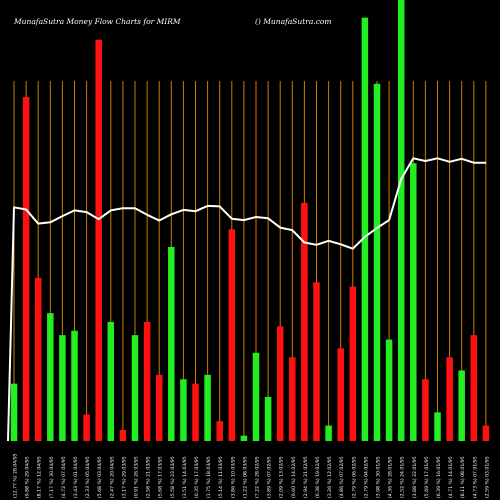 This screenshot has height=500, width=500. I want to click on x-tick-label: (2.79 %) 04.02/95, so click(366, 477).